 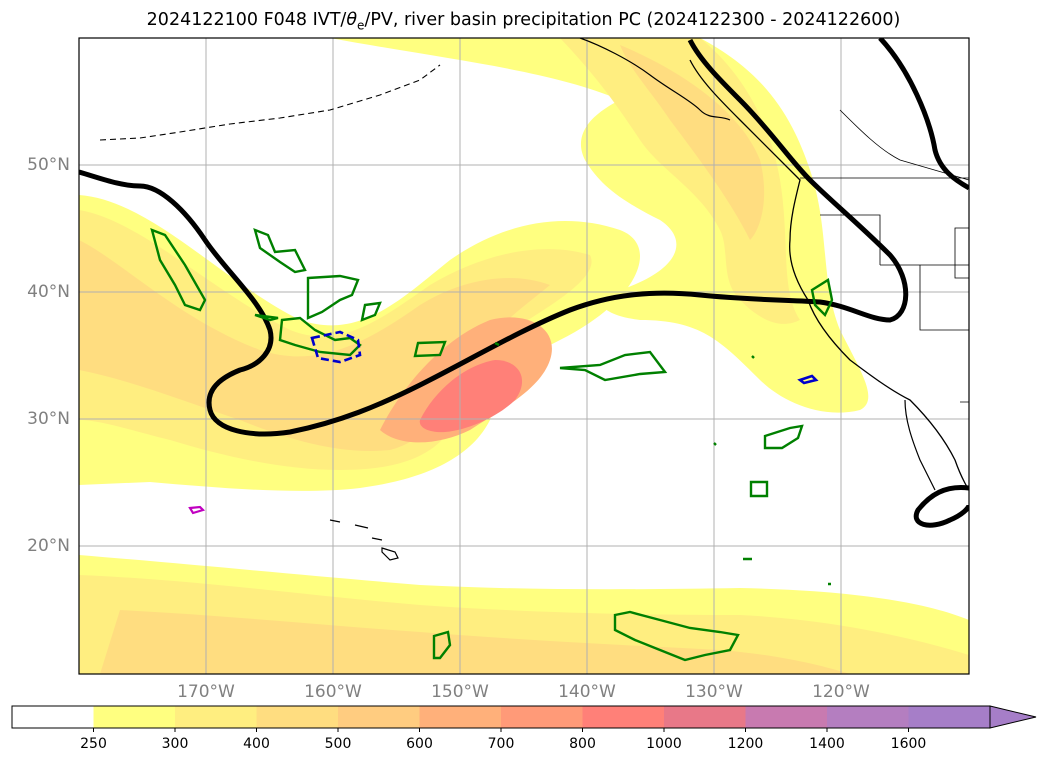 I want to click on precip-contour-magenta, so click(x=197, y=510).